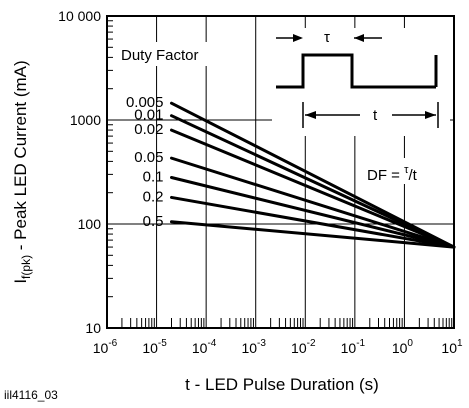  What do you see at coordinates (312, 234) in the screenshot?
I see `series-line-0.5` at bounding box center [312, 234].